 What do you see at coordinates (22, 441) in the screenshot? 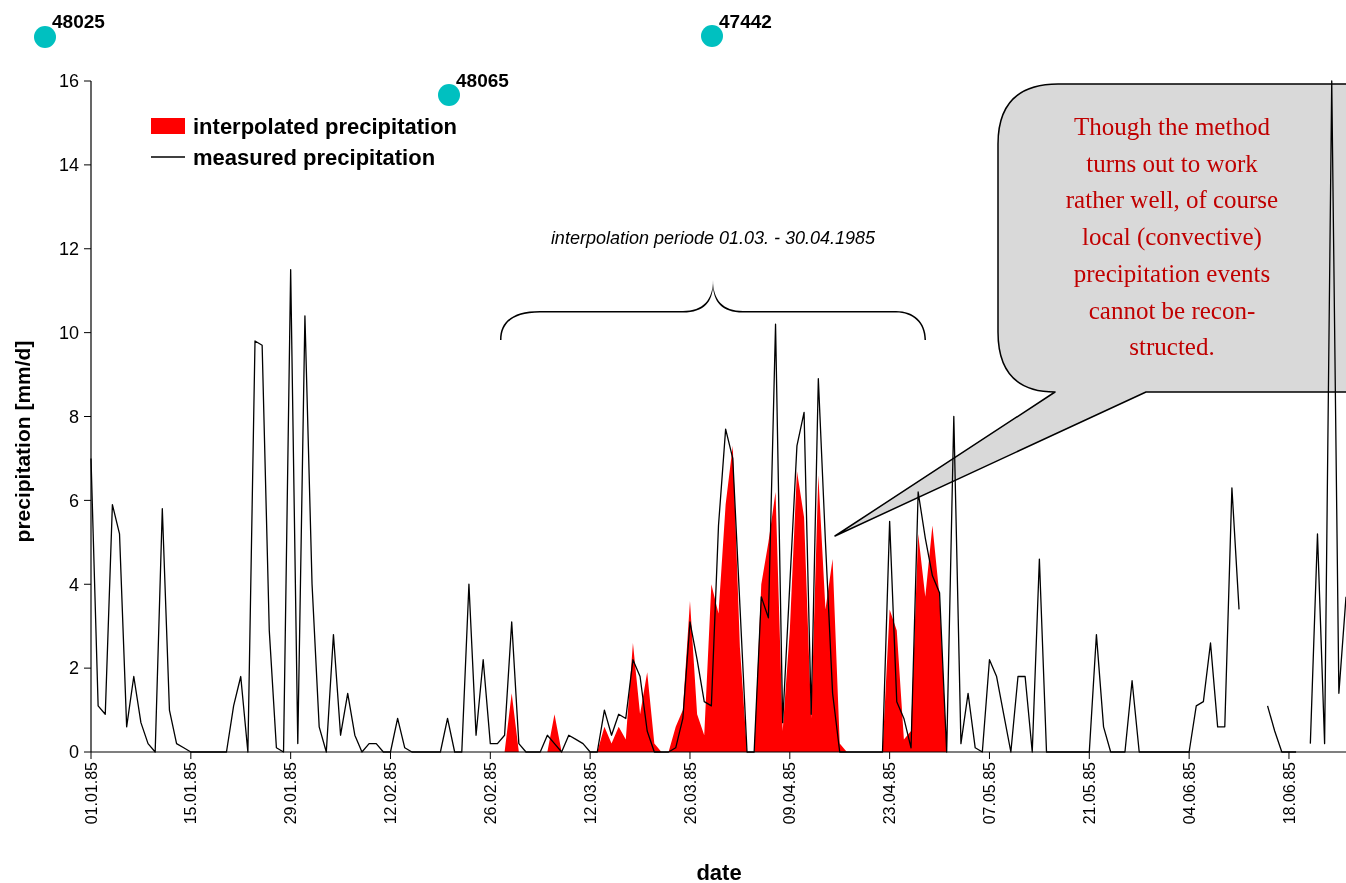
I see `y-axis-title: precipitation [mm/d]` at bounding box center [22, 441].